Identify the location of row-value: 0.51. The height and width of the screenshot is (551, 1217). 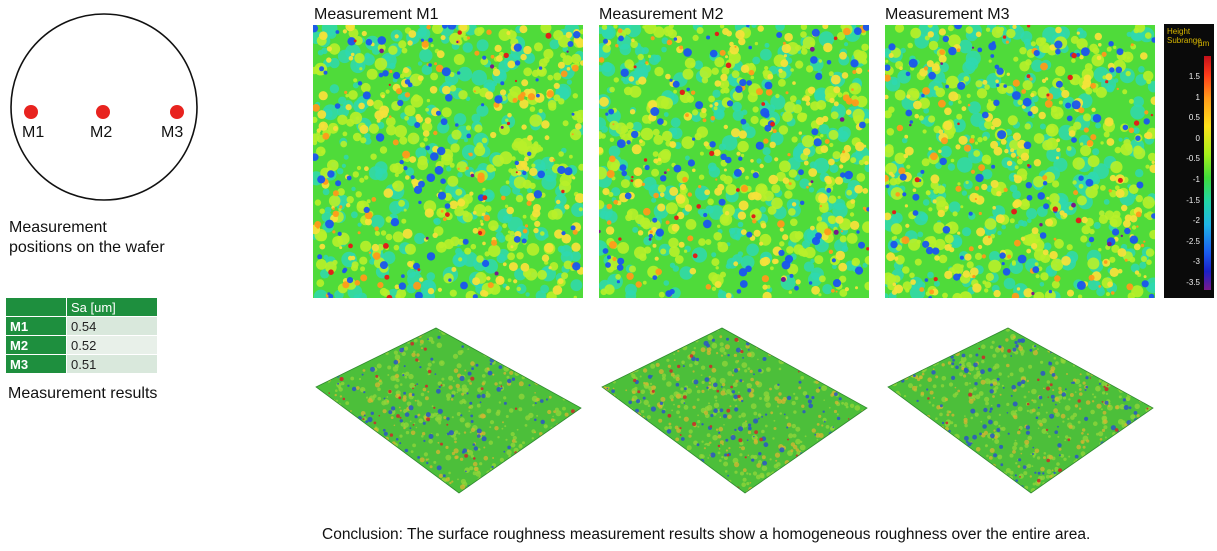
(112, 364).